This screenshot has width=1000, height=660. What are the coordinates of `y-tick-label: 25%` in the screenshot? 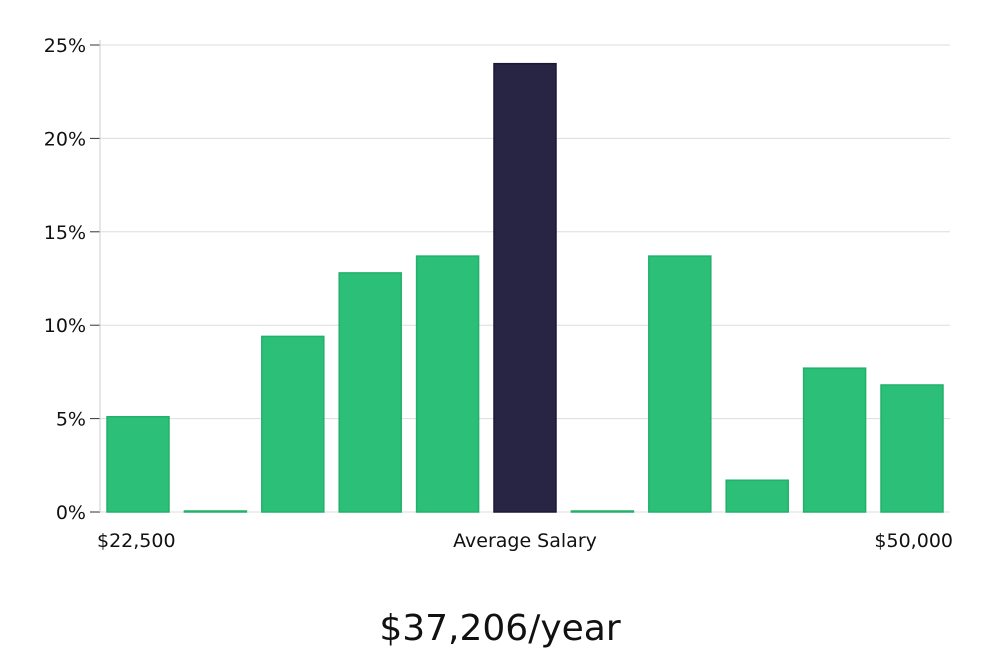 It's located at (65, 46).